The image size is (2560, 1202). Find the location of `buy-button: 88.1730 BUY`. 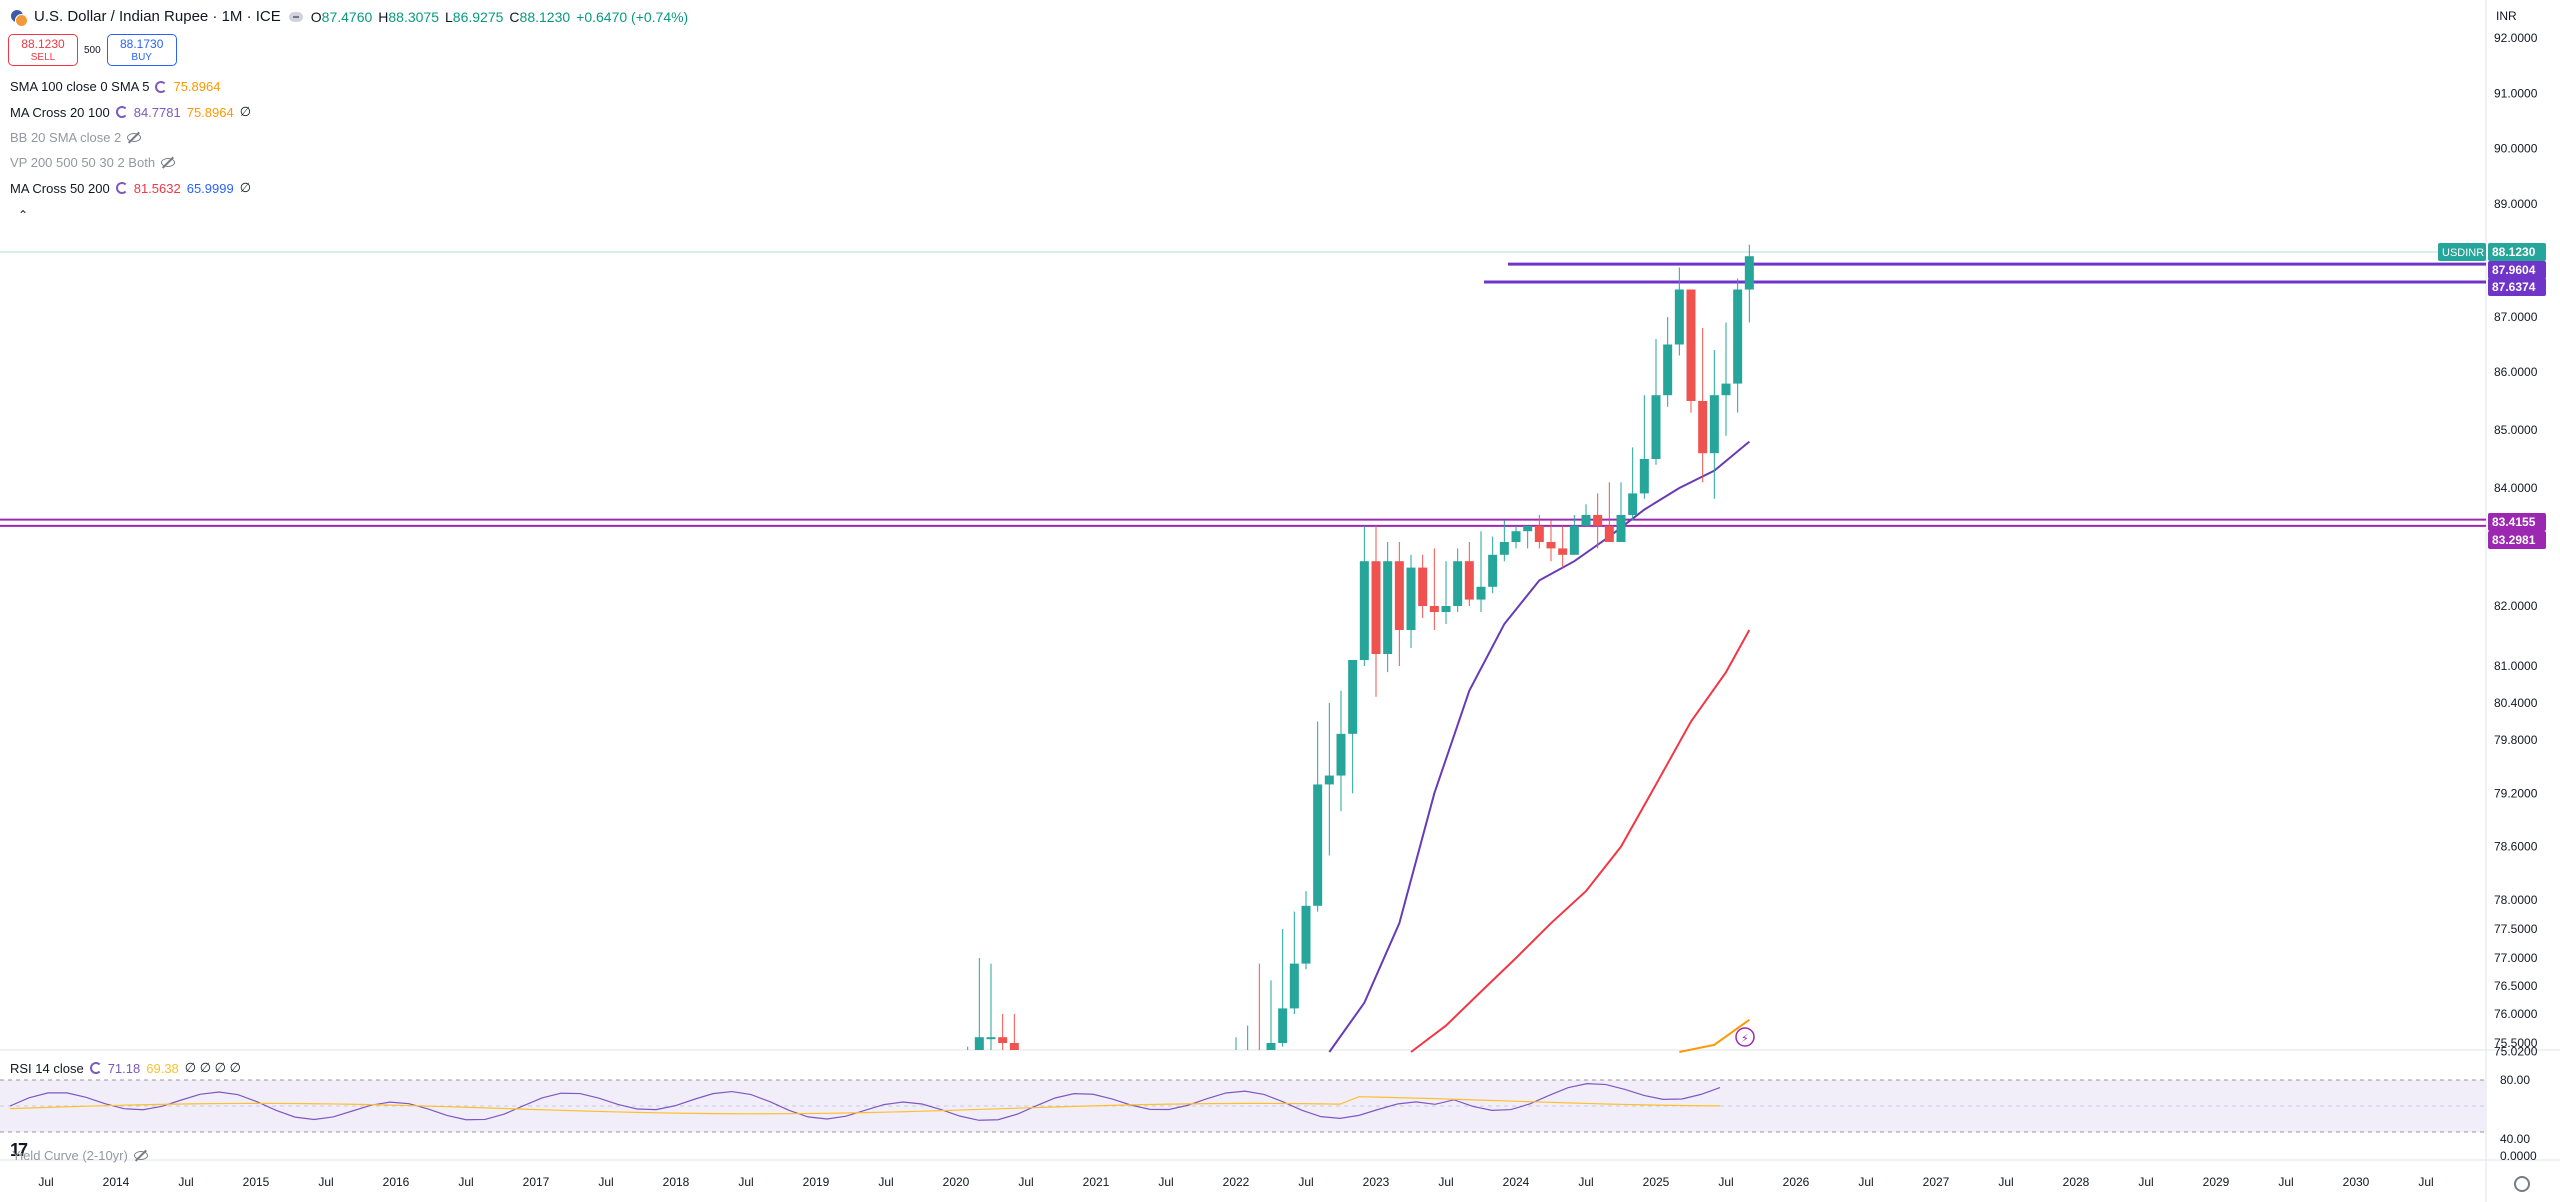

buy-button: 88.1730 BUY is located at coordinates (141, 50).